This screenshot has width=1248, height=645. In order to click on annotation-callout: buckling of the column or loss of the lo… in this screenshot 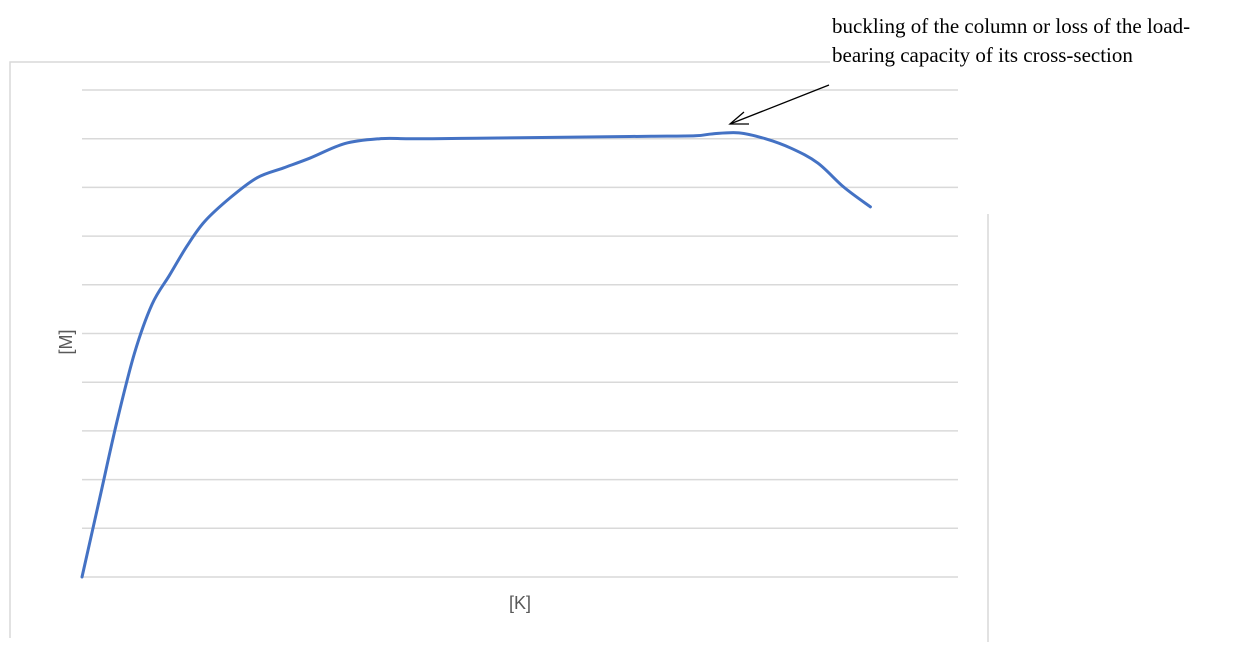, I will do `click(1011, 40)`.